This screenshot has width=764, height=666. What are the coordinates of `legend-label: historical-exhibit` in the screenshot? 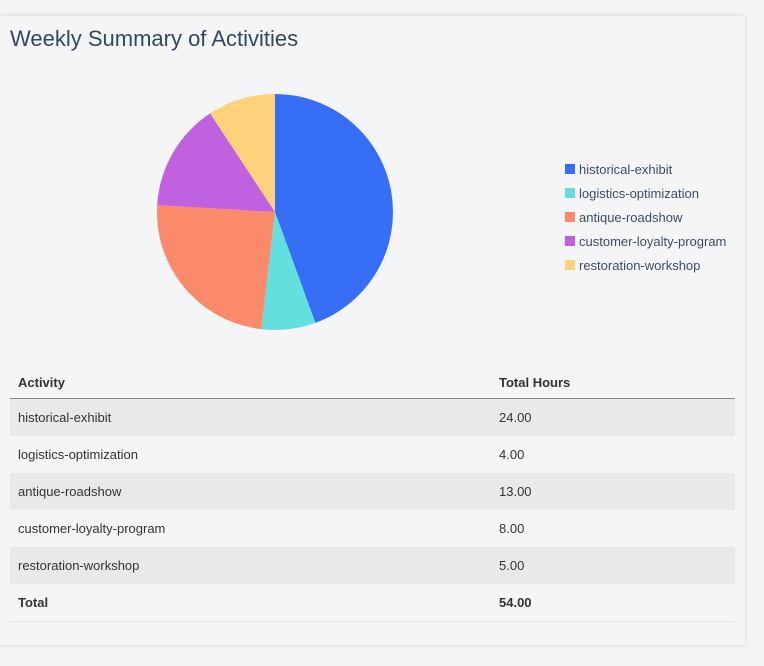 It's located at (626, 169).